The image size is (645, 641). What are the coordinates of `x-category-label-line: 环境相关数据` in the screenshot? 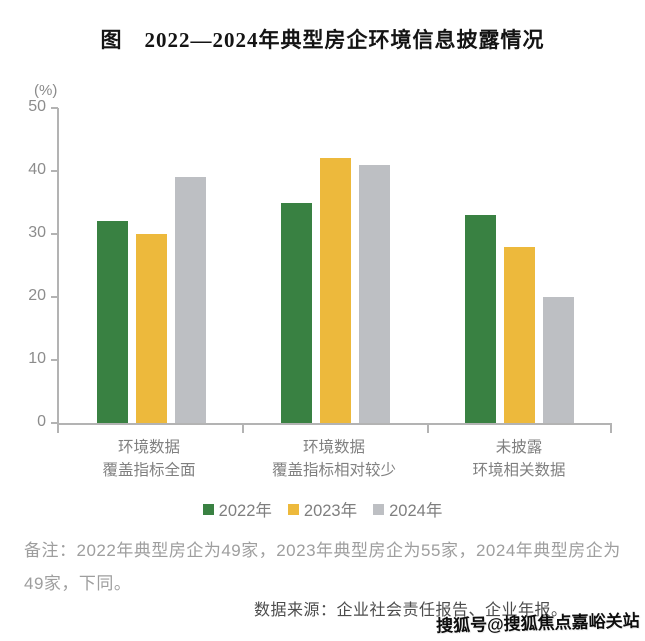 It's located at (519, 470).